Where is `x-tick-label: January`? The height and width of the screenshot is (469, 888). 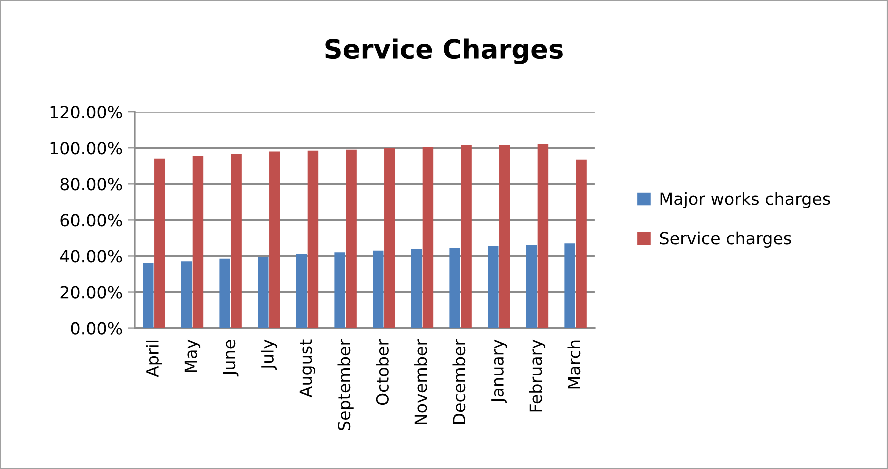
x-tick-label: January is located at coordinates (500, 372).